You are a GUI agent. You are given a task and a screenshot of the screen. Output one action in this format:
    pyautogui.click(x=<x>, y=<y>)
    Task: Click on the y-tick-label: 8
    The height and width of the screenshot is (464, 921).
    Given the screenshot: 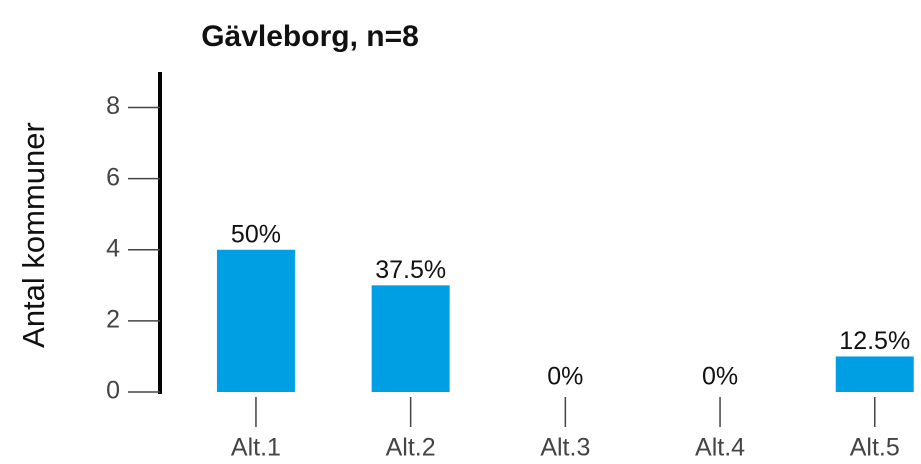 What is the action you would take?
    pyautogui.click(x=113, y=106)
    